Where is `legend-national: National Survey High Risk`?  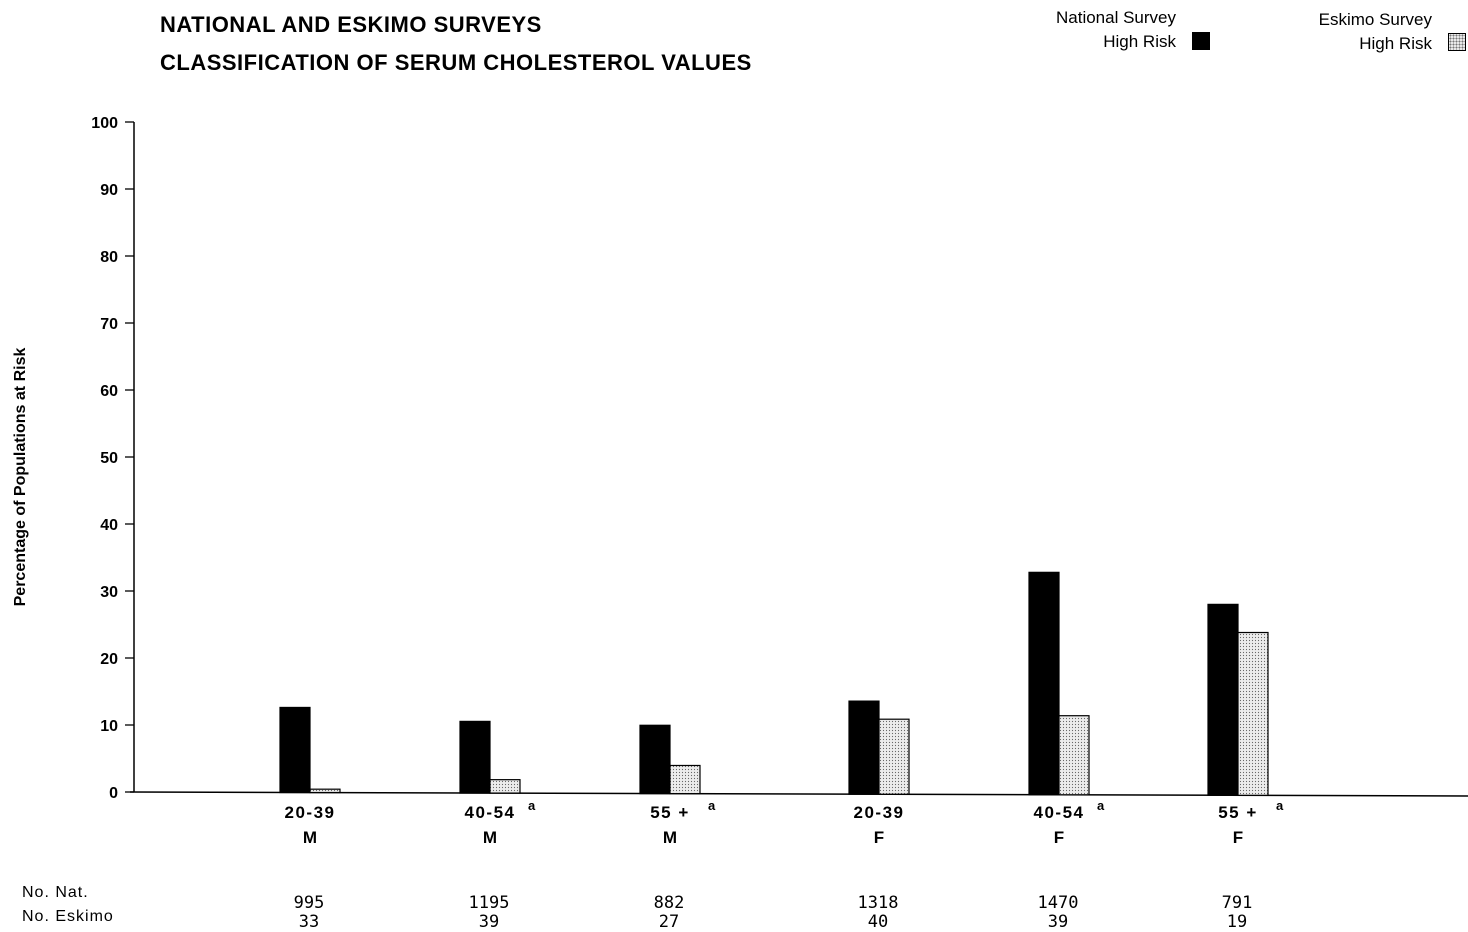 legend-national: National Survey High Risk is located at coordinates (1116, 30).